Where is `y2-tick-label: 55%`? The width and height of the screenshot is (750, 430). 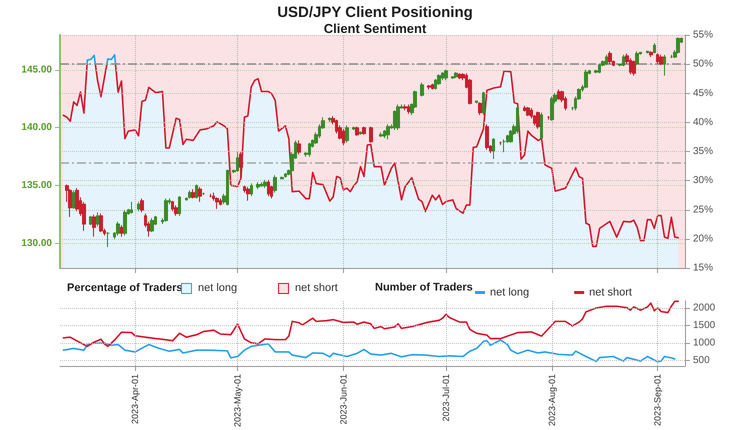
y2-tick-label: 55% is located at coordinates (703, 35).